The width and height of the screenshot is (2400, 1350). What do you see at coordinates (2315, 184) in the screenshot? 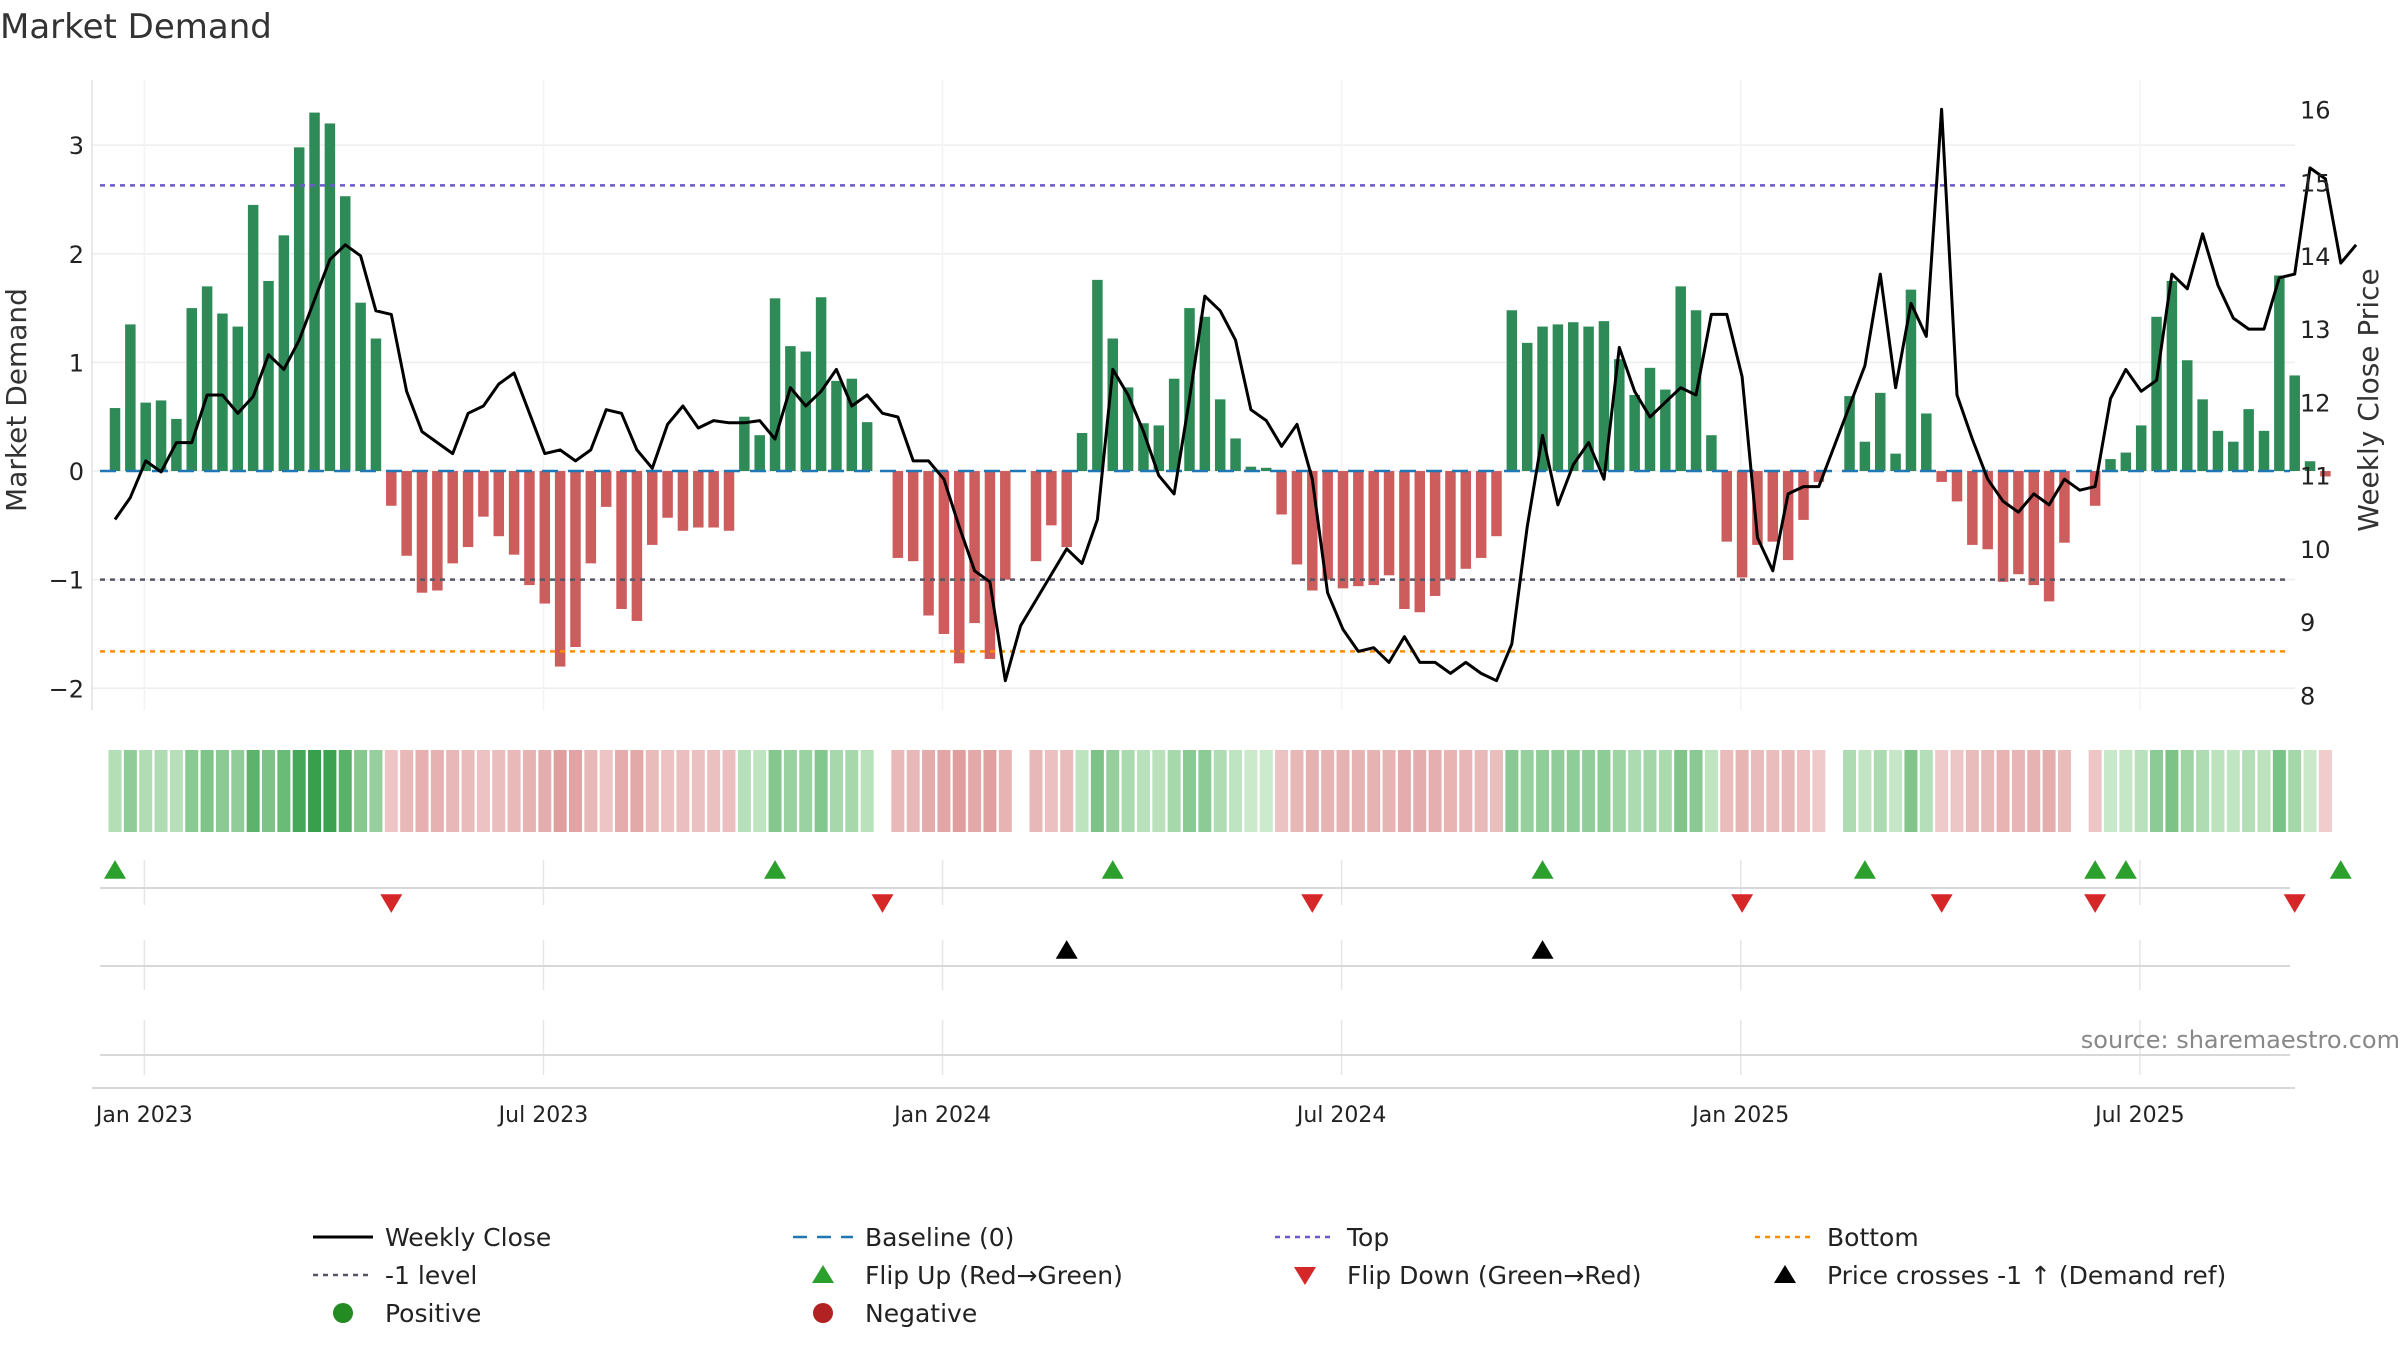
I see `y2-tick-label: 15` at bounding box center [2315, 184].